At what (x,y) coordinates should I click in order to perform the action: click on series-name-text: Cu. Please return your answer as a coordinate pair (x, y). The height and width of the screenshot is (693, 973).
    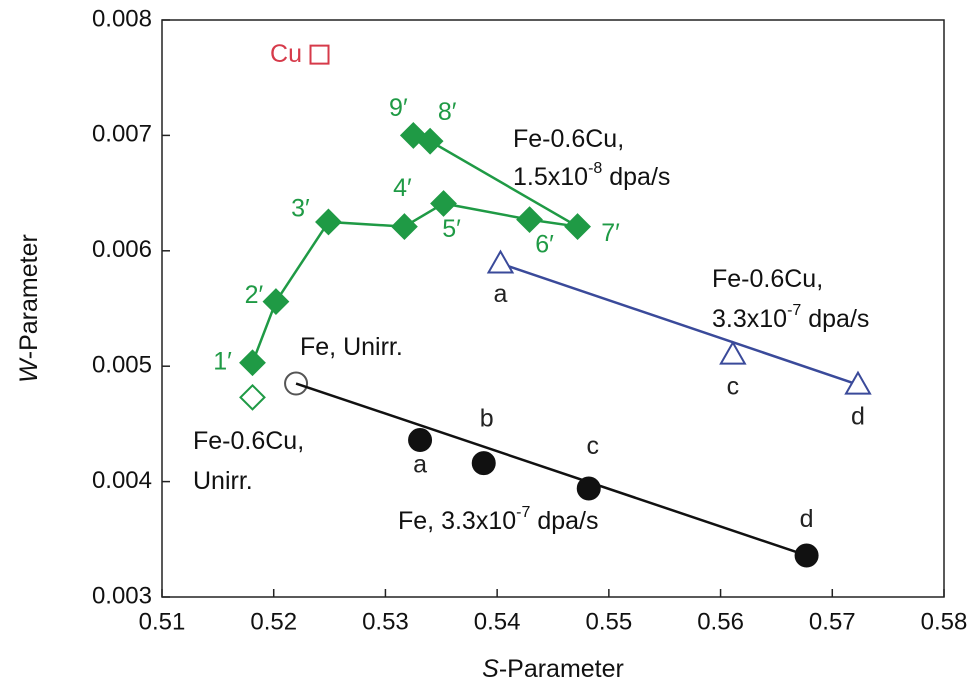
    Looking at the image, I should click on (286, 54).